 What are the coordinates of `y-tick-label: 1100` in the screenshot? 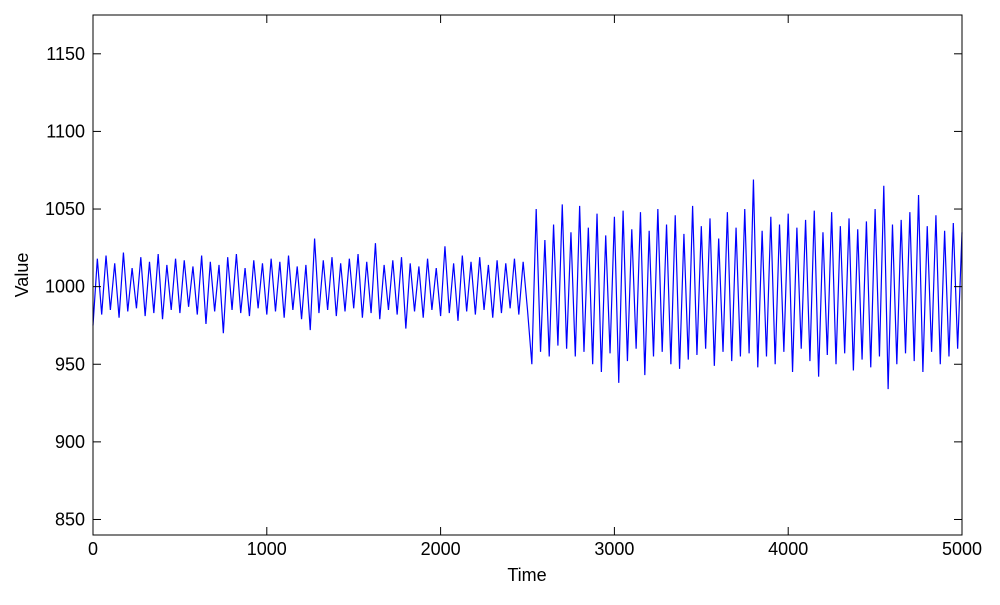 It's located at (65, 131).